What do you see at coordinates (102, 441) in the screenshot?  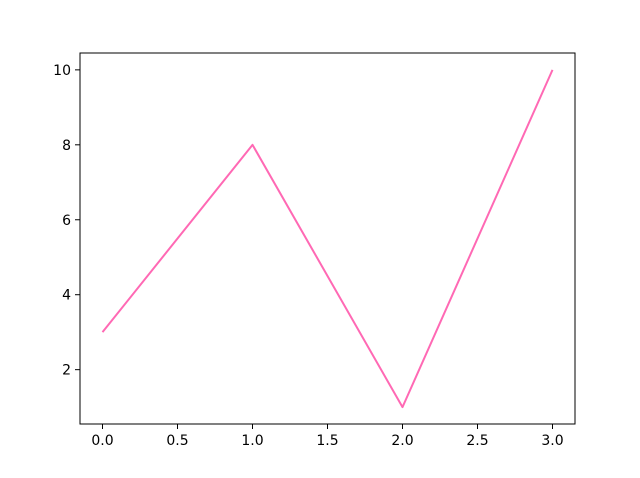 I see `x-tick-label: 0.0` at bounding box center [102, 441].